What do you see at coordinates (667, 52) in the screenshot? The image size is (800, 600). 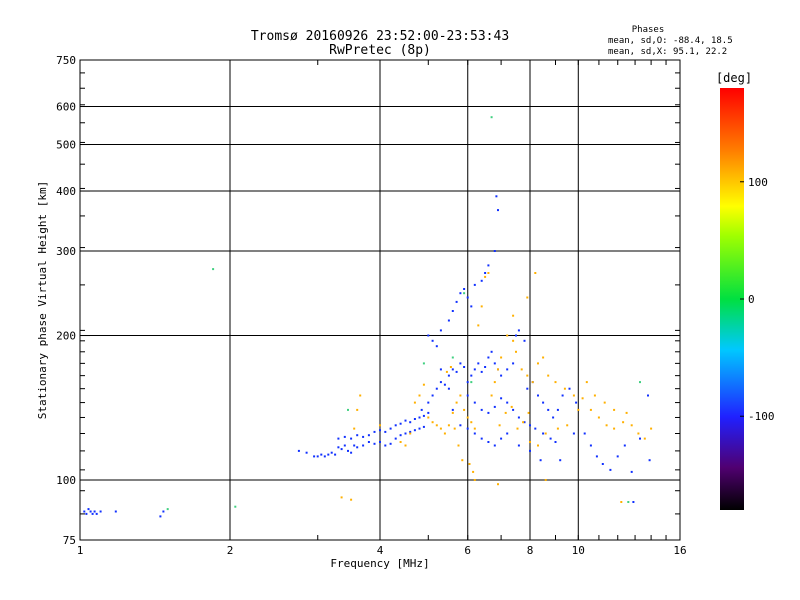 I see `phase-box-line-x: mean, sd,X: 95.1, 22.2` at bounding box center [667, 52].